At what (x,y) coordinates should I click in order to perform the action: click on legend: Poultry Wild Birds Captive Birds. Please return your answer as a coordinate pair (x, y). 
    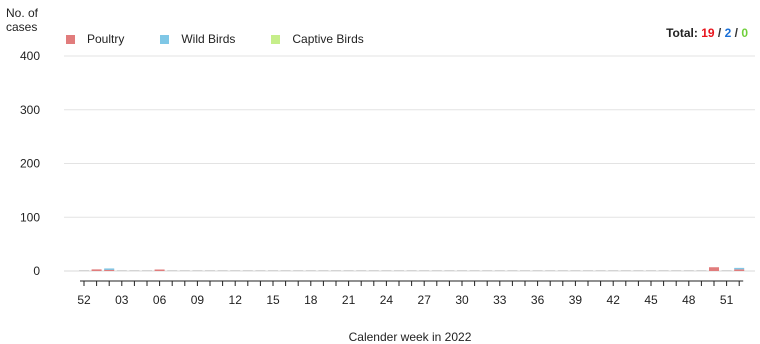
    Looking at the image, I should click on (233, 39).